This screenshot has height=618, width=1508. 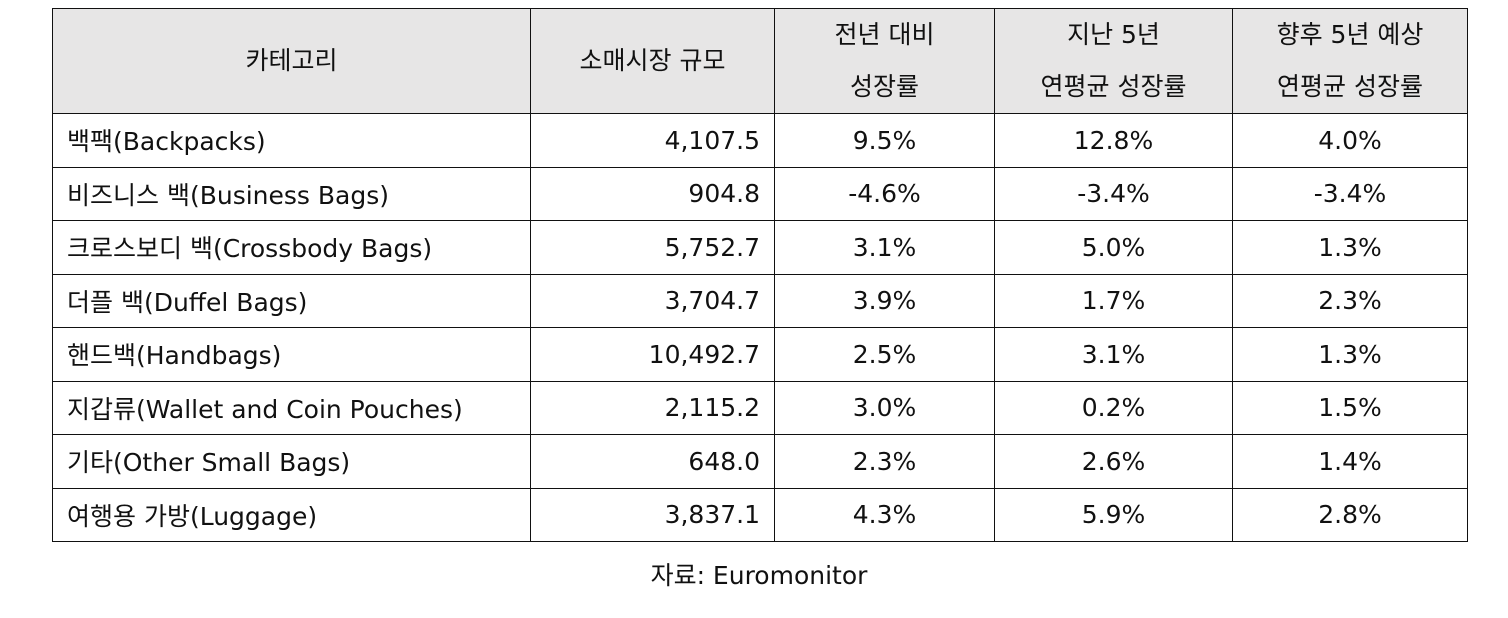 I want to click on cell-category: 지갑류(Wallet and Coin Pouches), so click(x=291, y=407).